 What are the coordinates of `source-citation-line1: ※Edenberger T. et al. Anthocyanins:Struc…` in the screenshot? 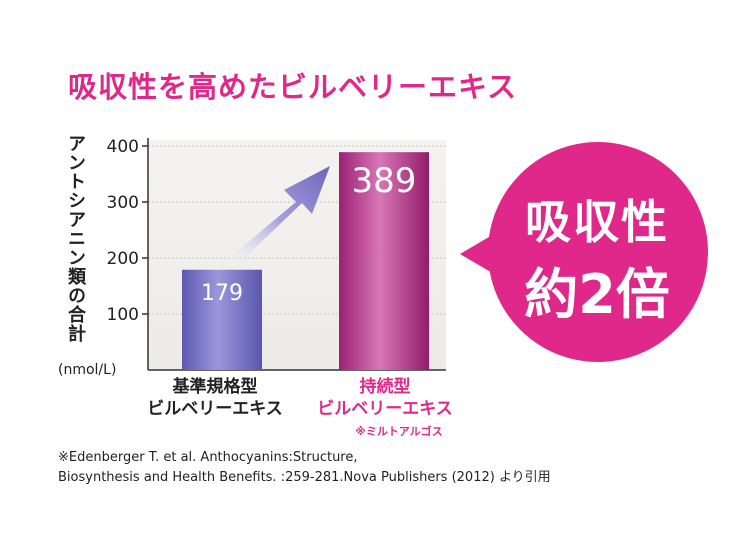 It's located at (208, 457).